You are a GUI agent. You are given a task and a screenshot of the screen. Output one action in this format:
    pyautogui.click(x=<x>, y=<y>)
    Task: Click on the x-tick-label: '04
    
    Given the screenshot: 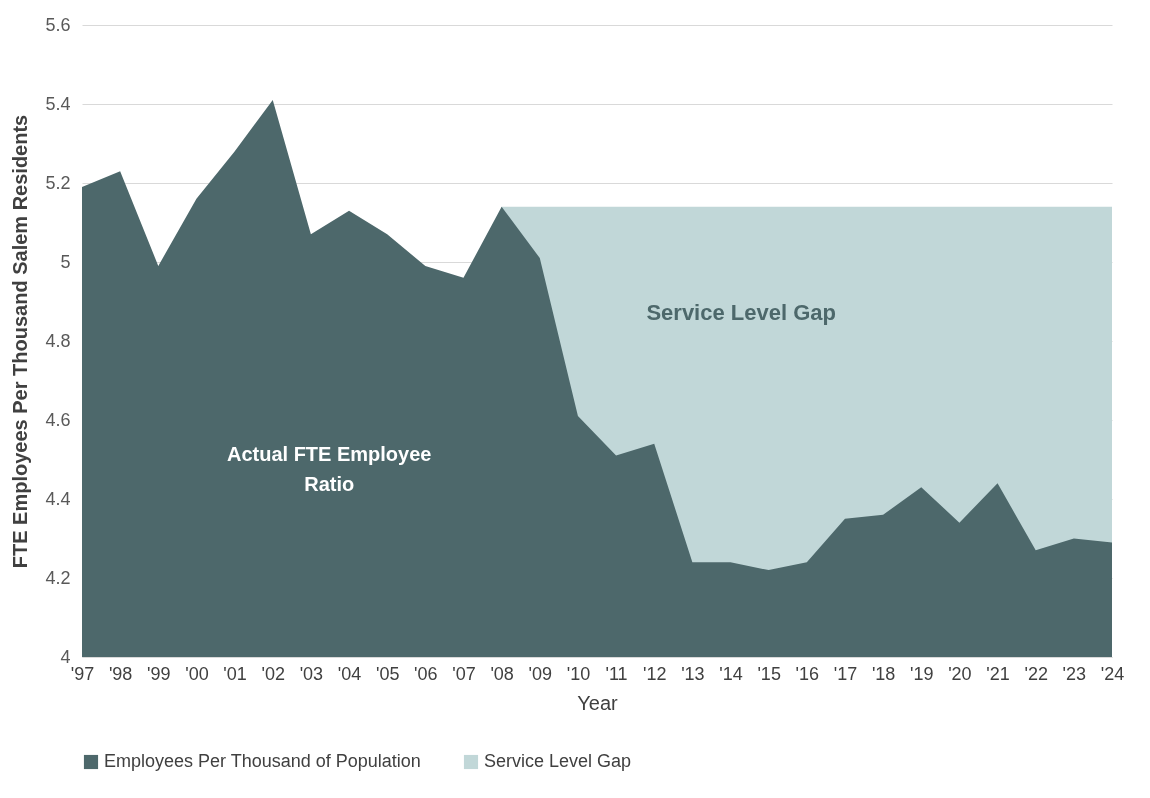 What is the action you would take?
    pyautogui.click(x=349, y=673)
    